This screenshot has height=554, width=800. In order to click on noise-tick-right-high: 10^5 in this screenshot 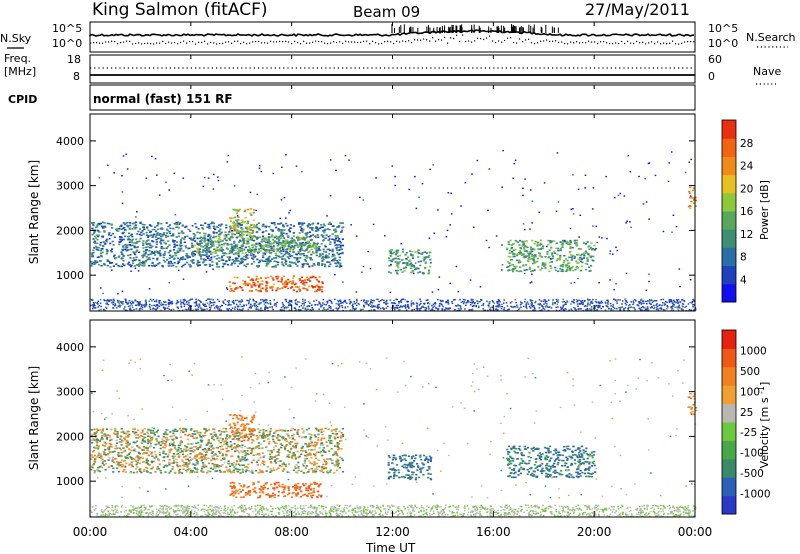, I will do `click(723, 28)`.